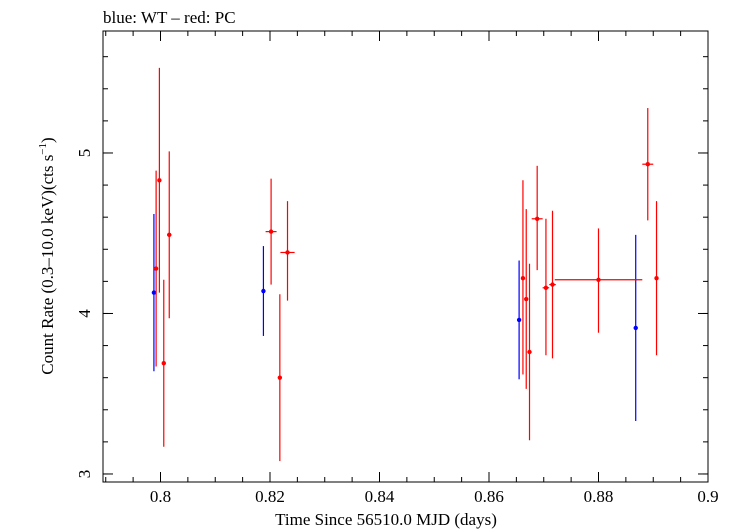 The image size is (733, 532). I want to click on x-tick-label: 0.82, so click(270, 496).